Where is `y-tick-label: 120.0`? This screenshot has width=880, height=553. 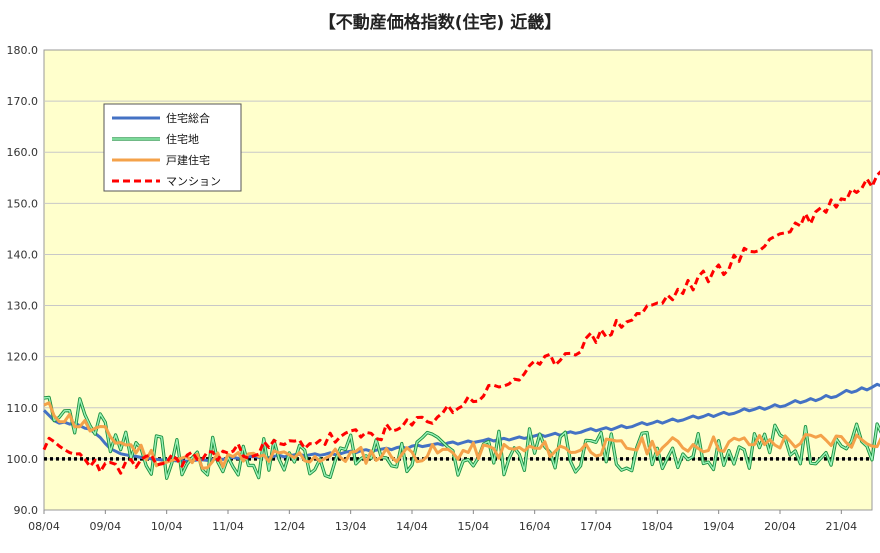 y-tick-label: 120.0 is located at coordinates (23, 357).